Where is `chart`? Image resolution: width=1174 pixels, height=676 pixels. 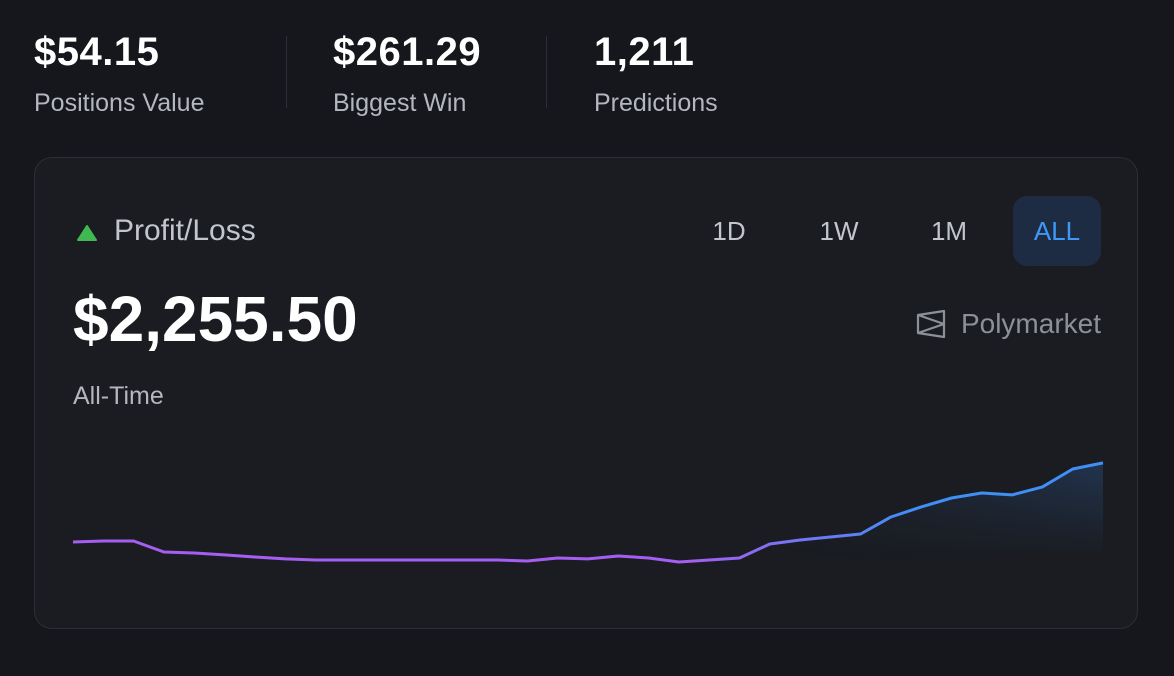 chart is located at coordinates (588, 512).